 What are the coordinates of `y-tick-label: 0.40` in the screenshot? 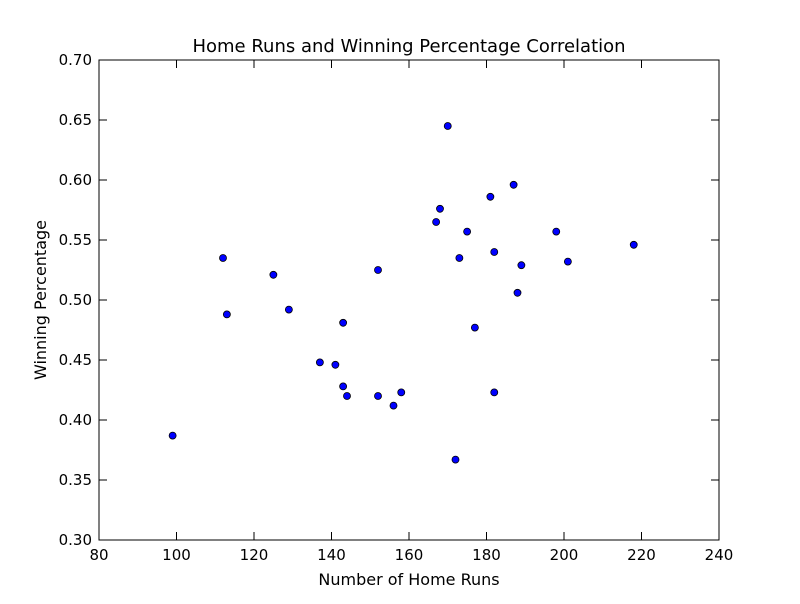 It's located at (75, 420).